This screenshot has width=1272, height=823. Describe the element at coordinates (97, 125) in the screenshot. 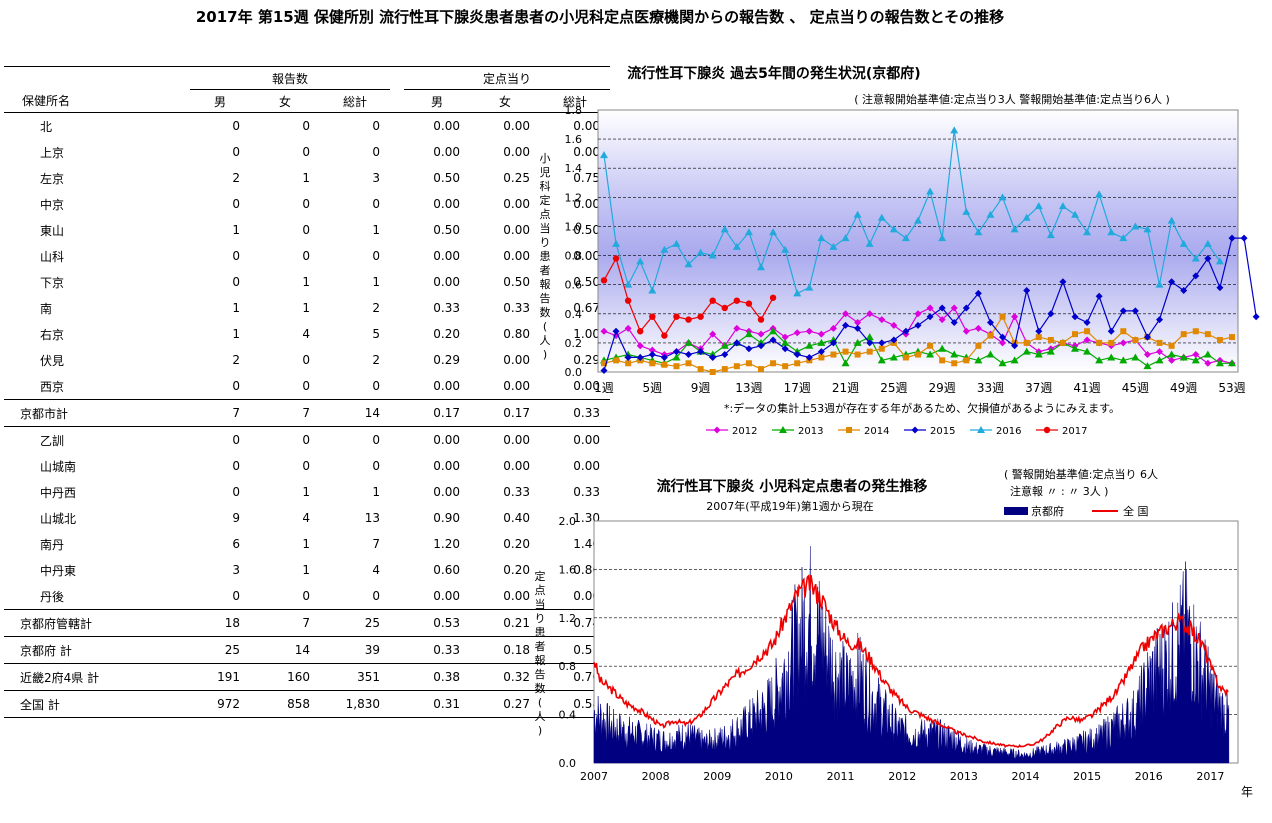

I see `row-name: 北` at that location.